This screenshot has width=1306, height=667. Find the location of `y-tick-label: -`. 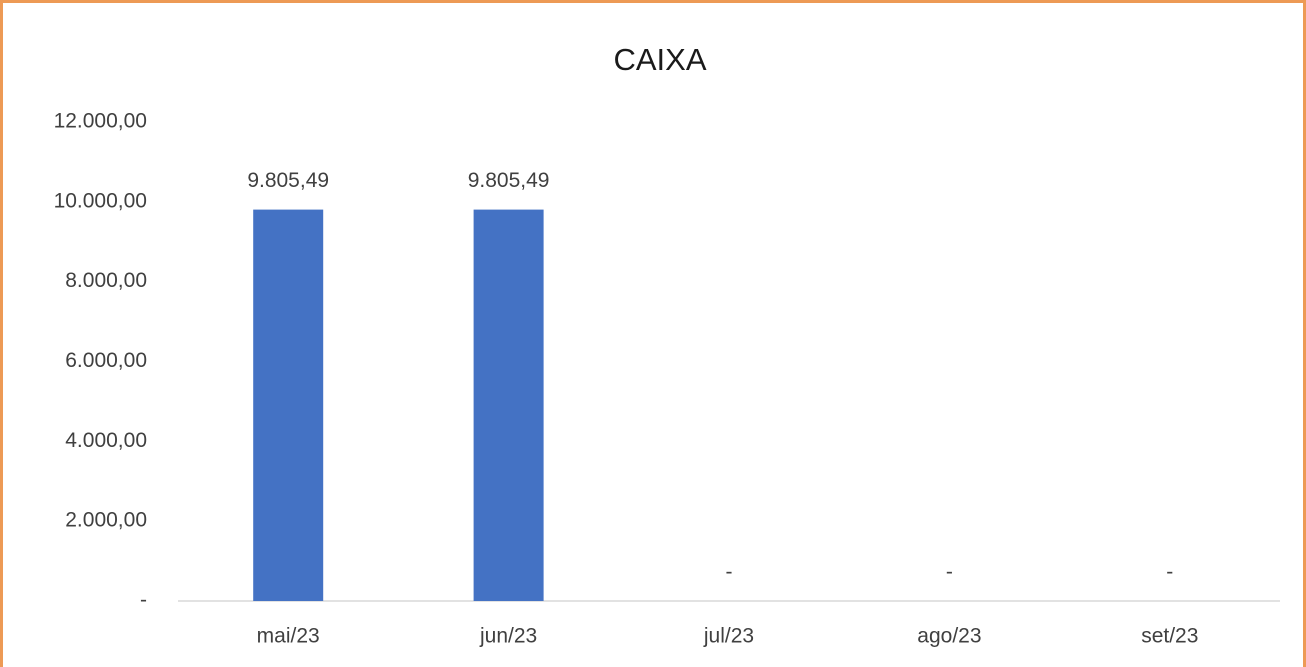

y-tick-label: - is located at coordinates (143, 600).